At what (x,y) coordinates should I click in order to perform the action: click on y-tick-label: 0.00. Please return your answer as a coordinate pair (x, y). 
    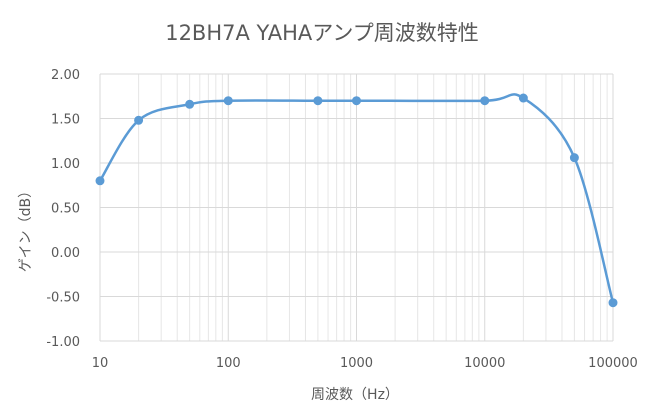
    Looking at the image, I should click on (65, 253).